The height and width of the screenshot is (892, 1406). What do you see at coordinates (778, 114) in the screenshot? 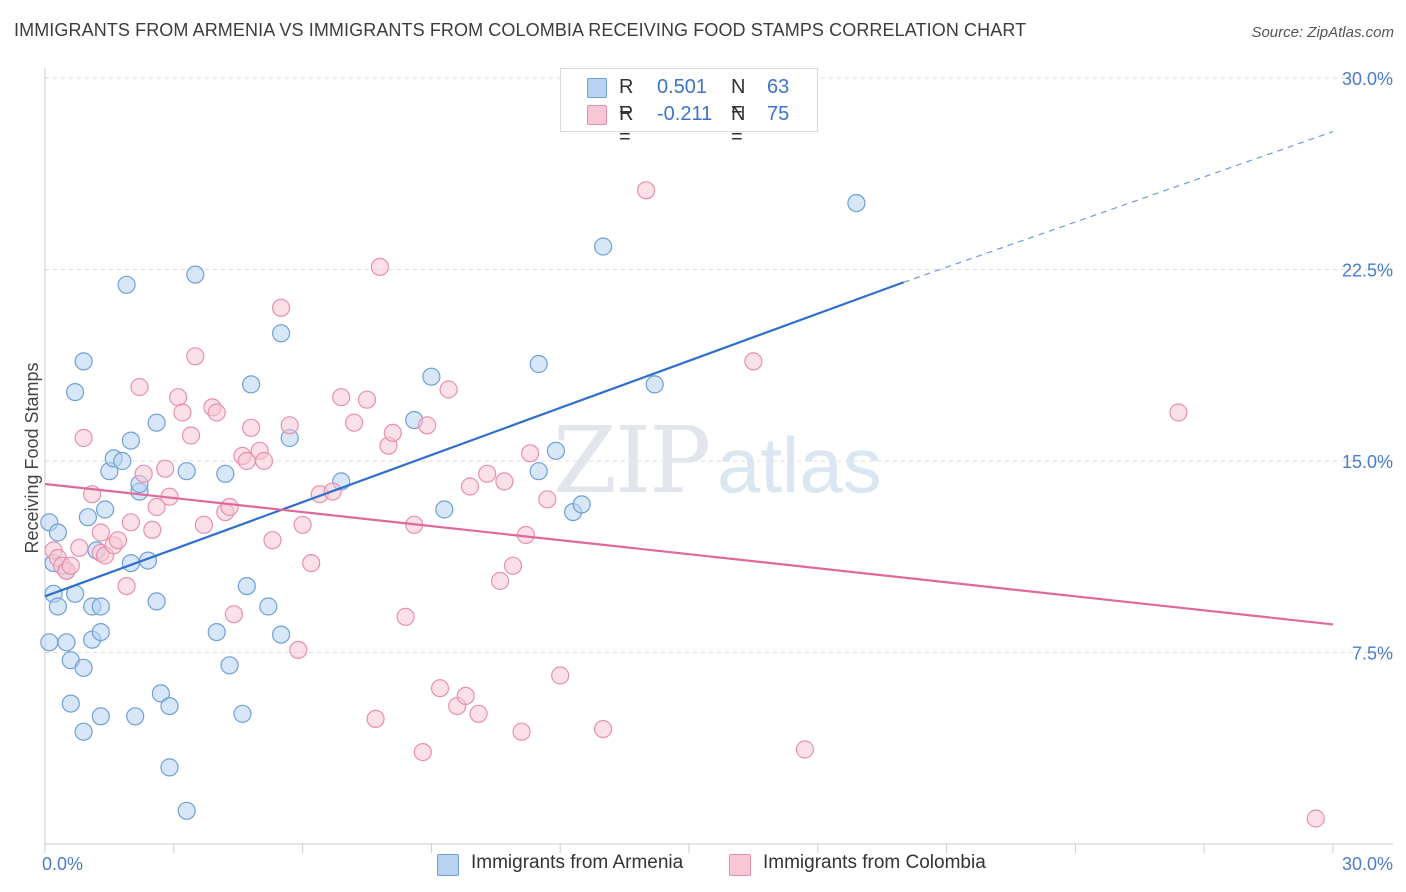
I see `legend-n-value: 75` at bounding box center [778, 114].